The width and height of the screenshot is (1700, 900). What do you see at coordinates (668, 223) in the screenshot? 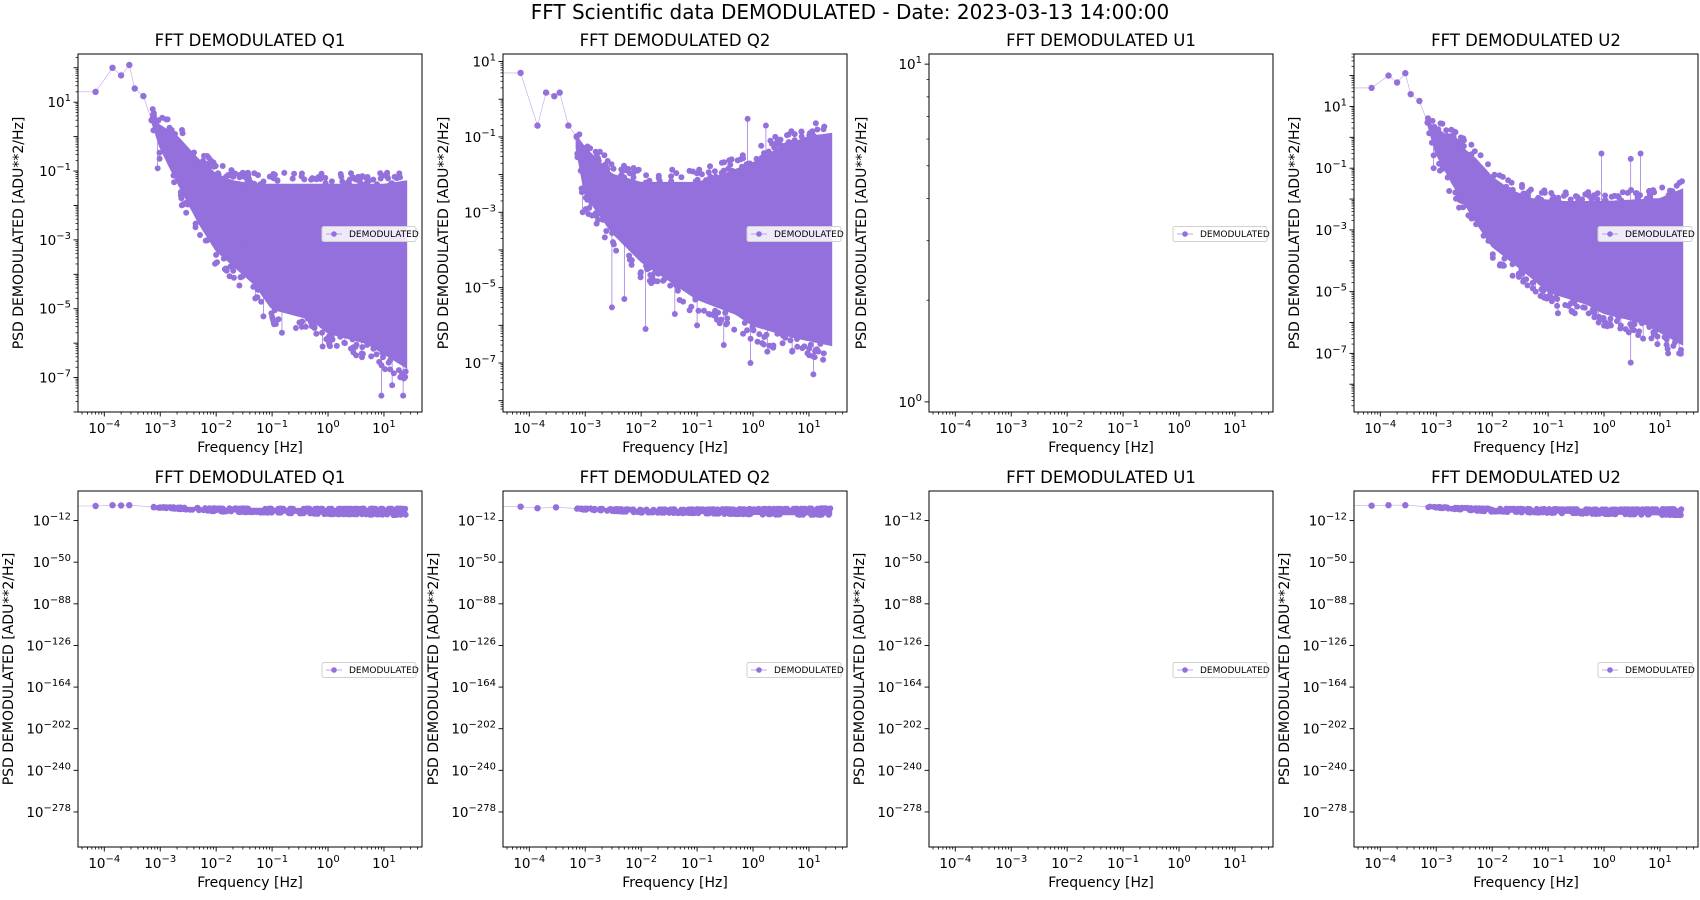
I see `data-layer` at bounding box center [668, 223].